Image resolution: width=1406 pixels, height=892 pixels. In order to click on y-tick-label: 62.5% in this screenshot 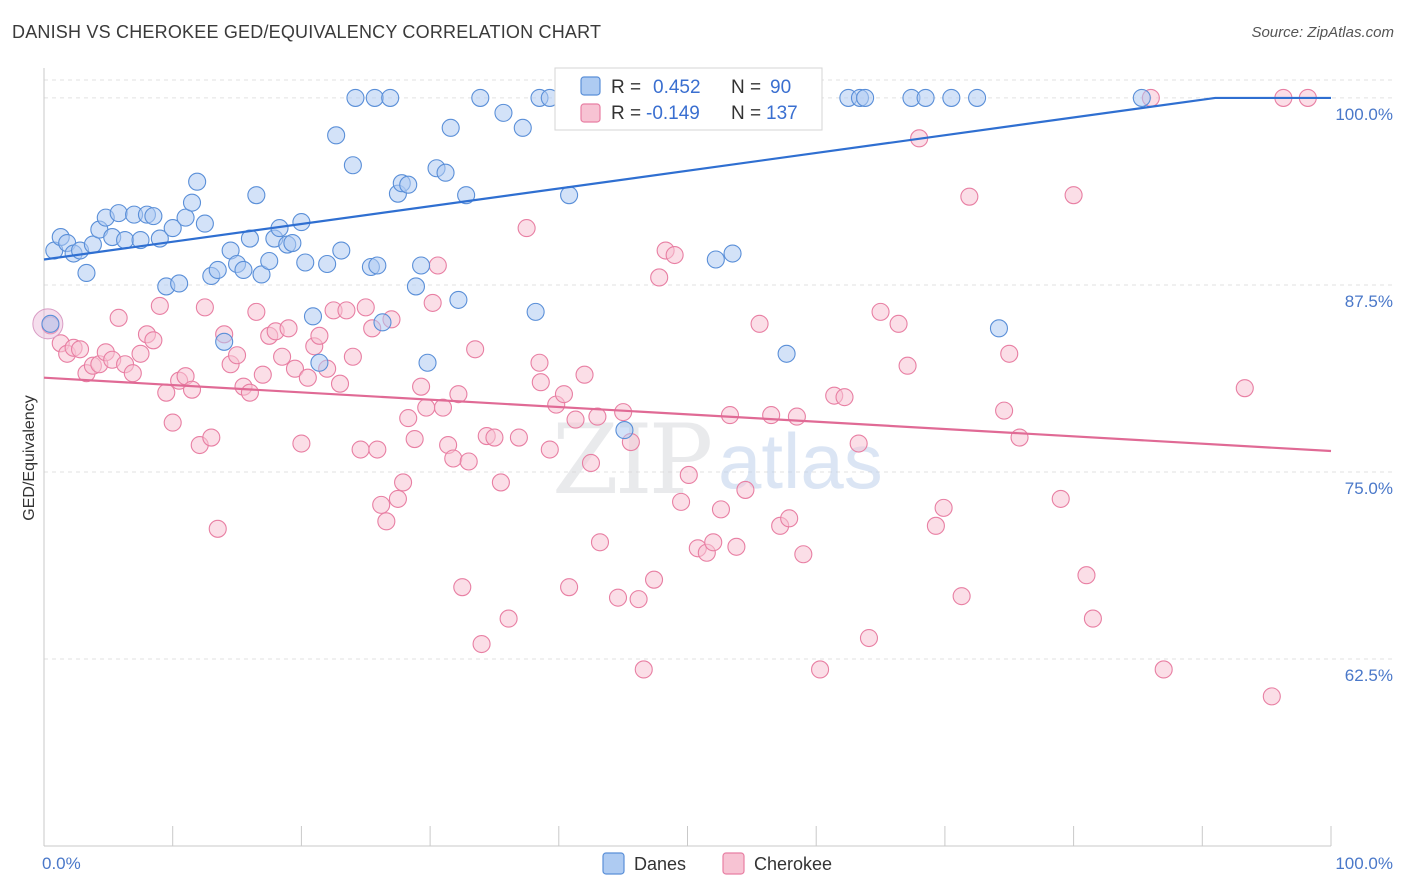, I will do `click(1369, 675)`.